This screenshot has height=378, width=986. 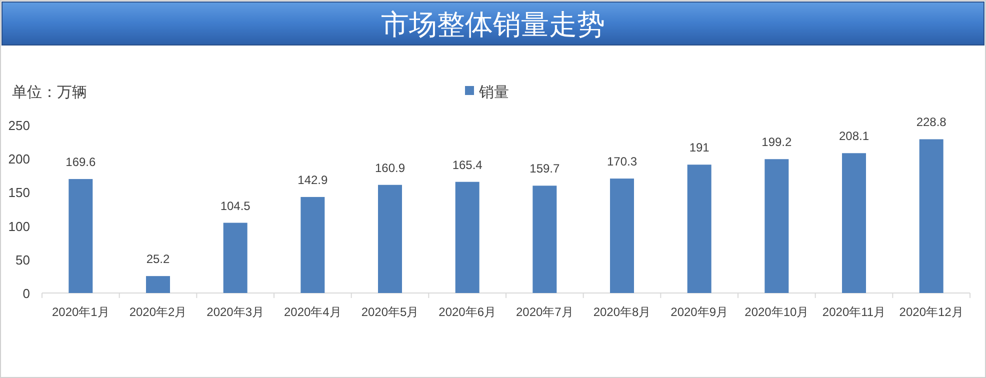 What do you see at coordinates (545, 169) in the screenshot?
I see `data-label: 159.7` at bounding box center [545, 169].